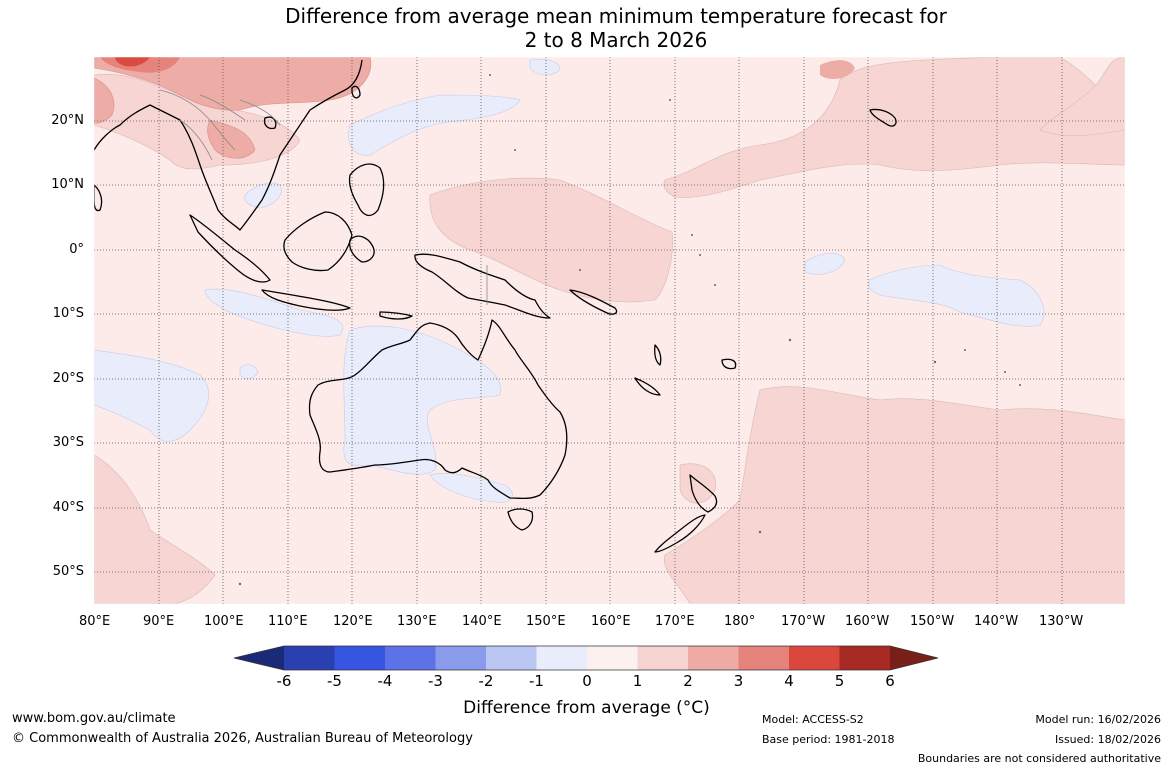 Image resolution: width=1173 pixels, height=770 pixels. I want to click on lat-label-10s: 10°S, so click(68, 313).